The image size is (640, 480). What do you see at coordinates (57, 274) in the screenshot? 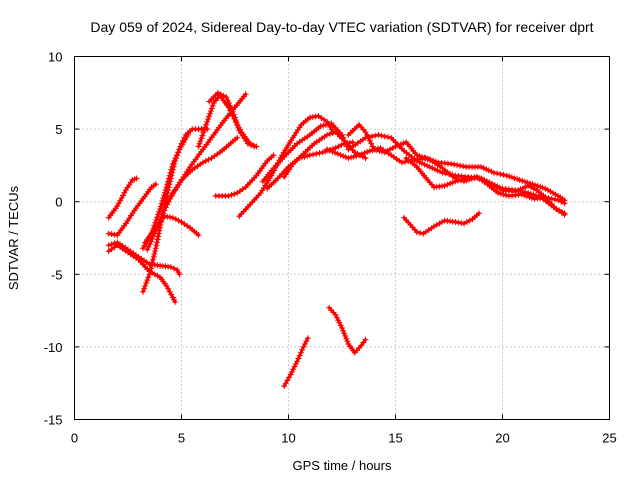
I see `y-tick-label: -5` at bounding box center [57, 274].